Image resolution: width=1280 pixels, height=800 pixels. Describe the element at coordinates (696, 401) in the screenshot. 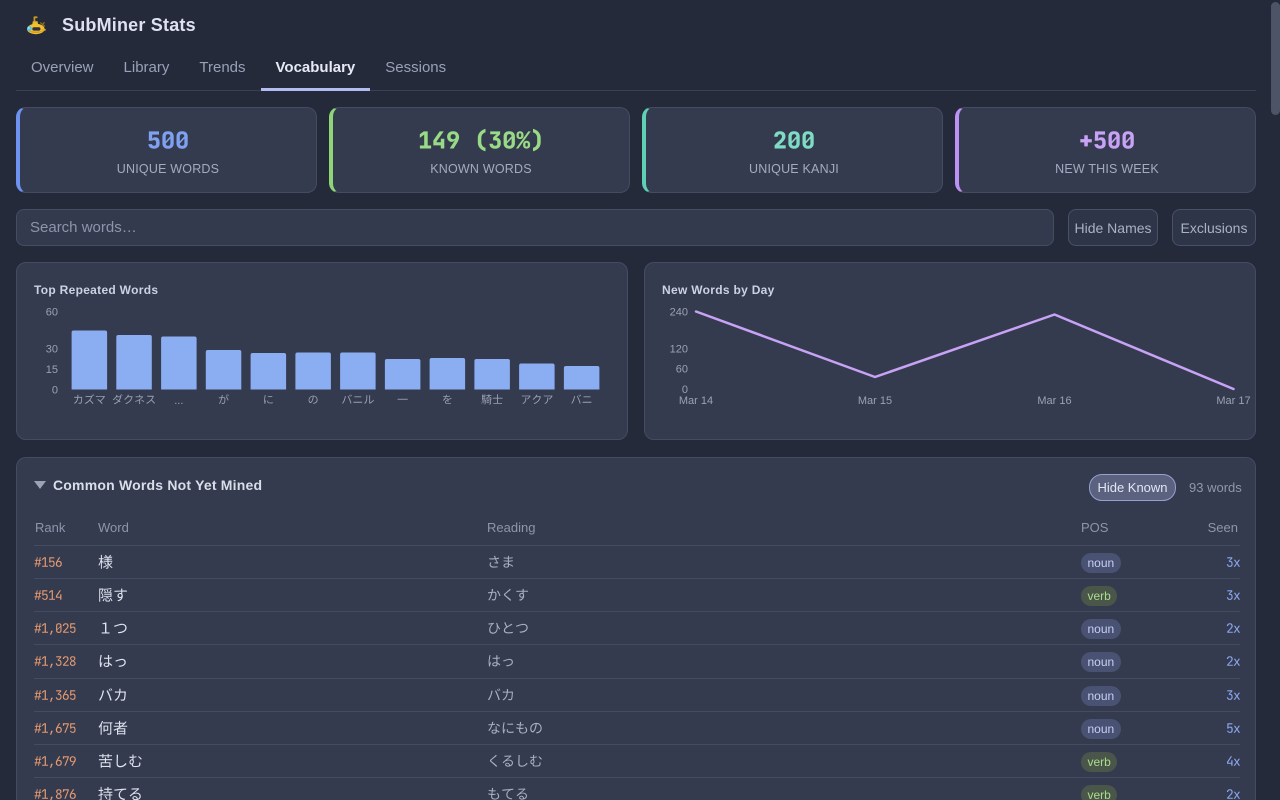

I see `svg-text: Mar 14` at that location.